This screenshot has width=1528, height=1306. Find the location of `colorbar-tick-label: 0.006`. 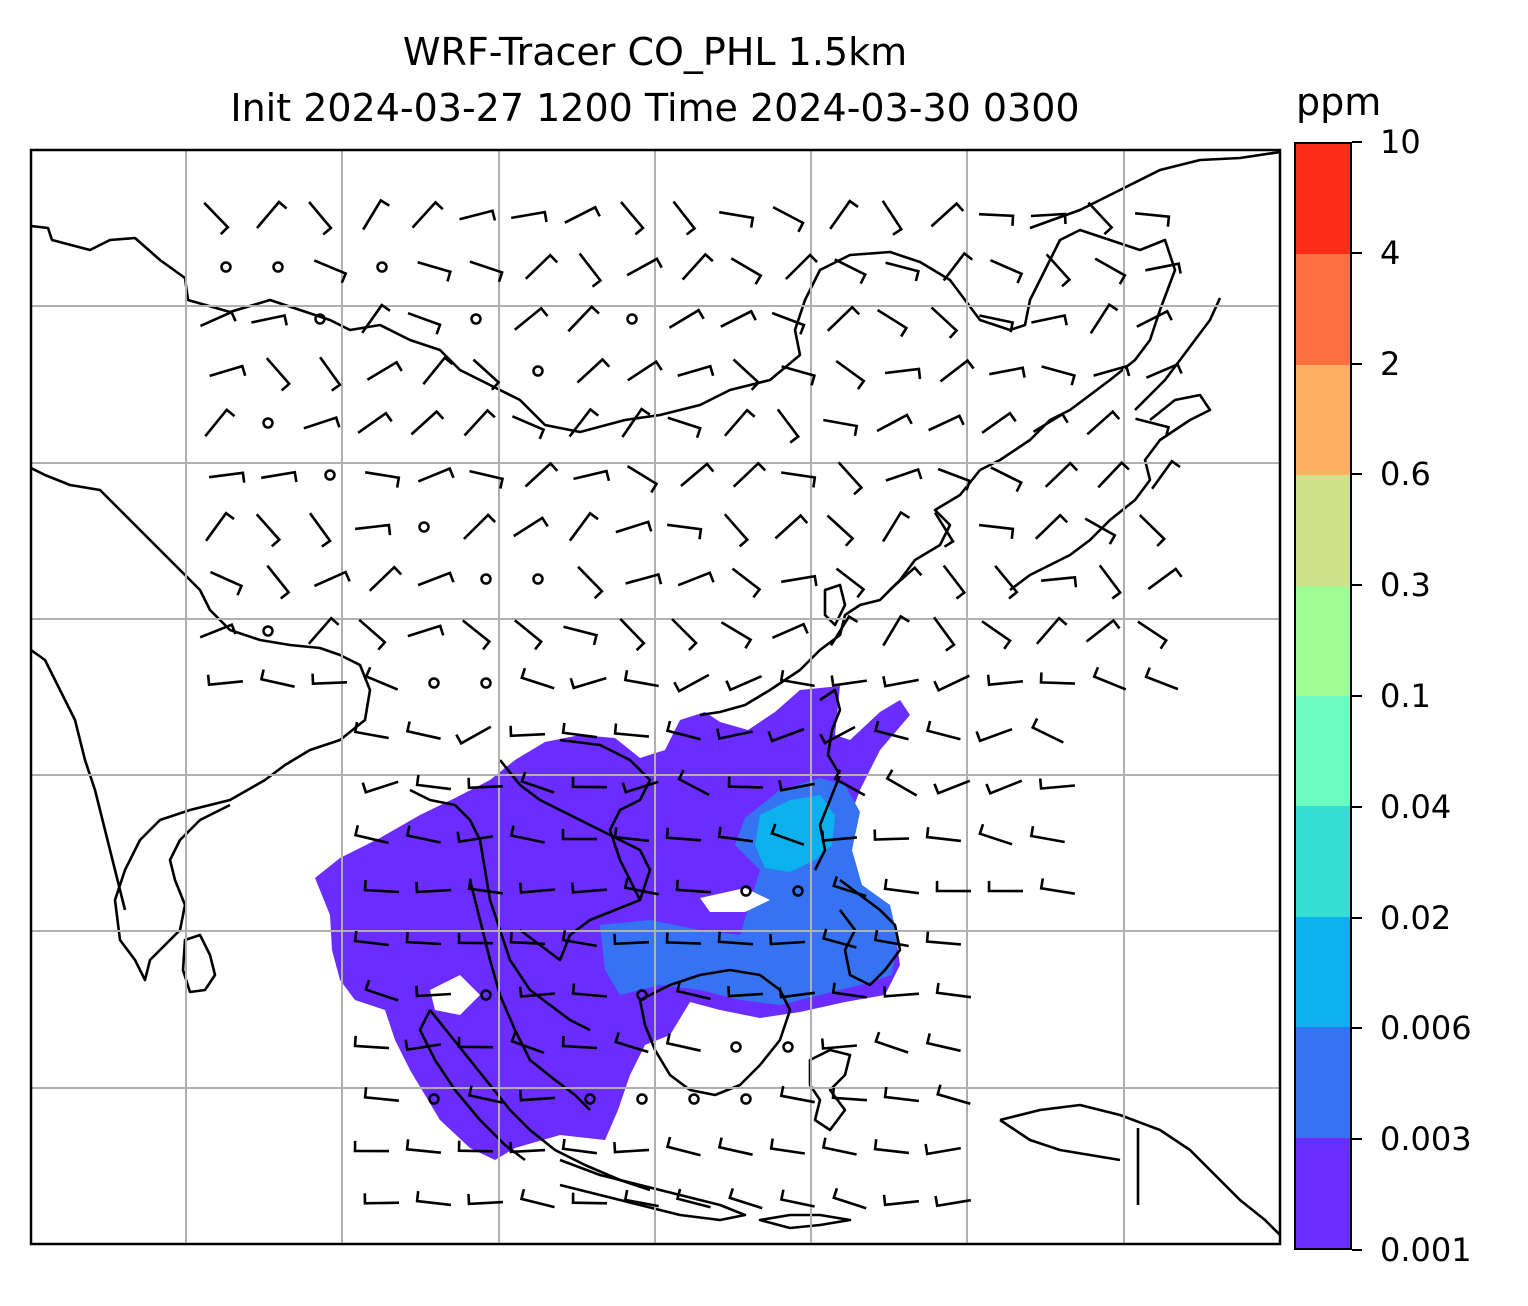

colorbar-tick-label: 0.006 is located at coordinates (1426, 1028).